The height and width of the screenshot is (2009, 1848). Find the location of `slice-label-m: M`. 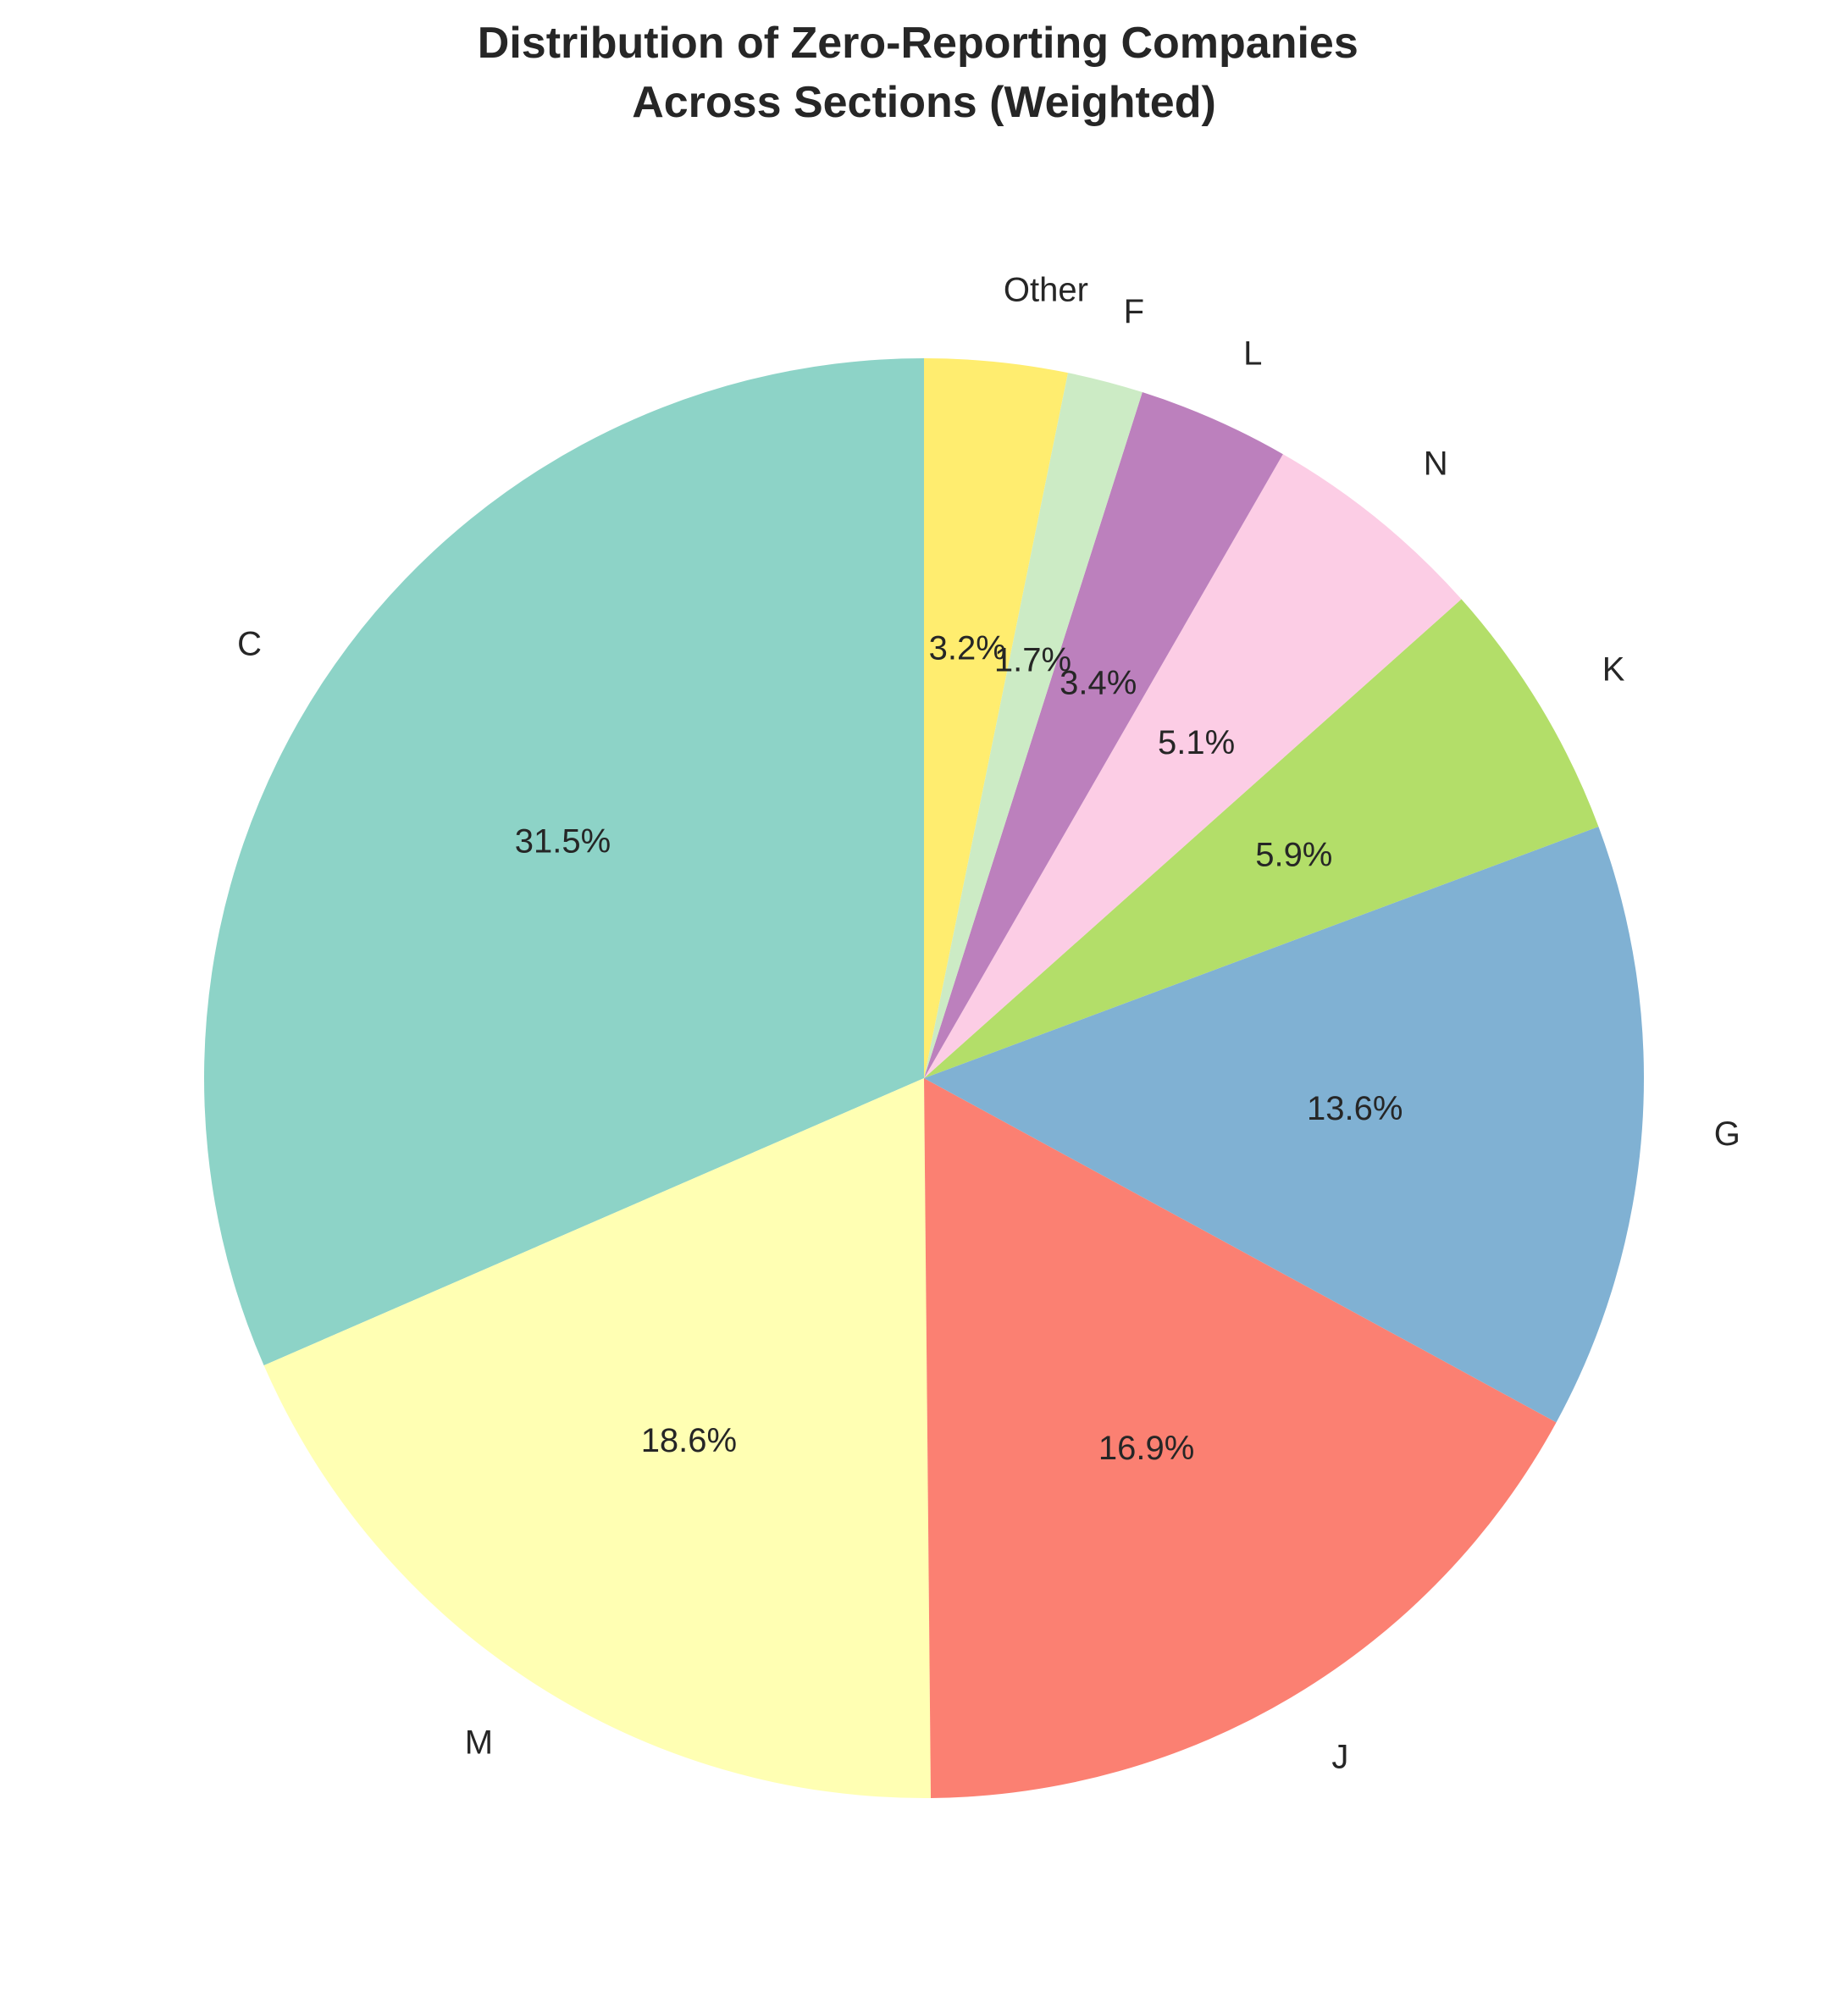

slice-label-m: M is located at coordinates (479, 1742).